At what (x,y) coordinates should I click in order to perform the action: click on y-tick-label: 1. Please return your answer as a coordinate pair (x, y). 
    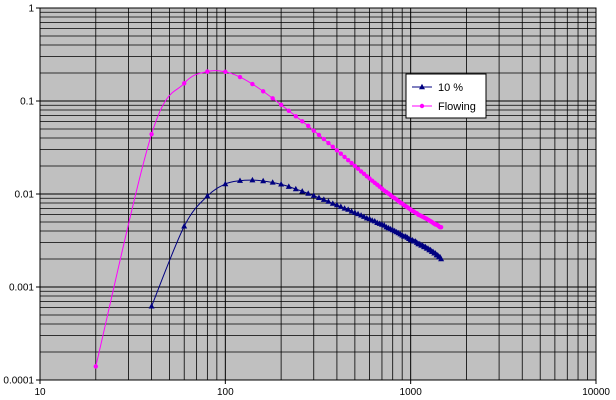
    Looking at the image, I should click on (31, 9).